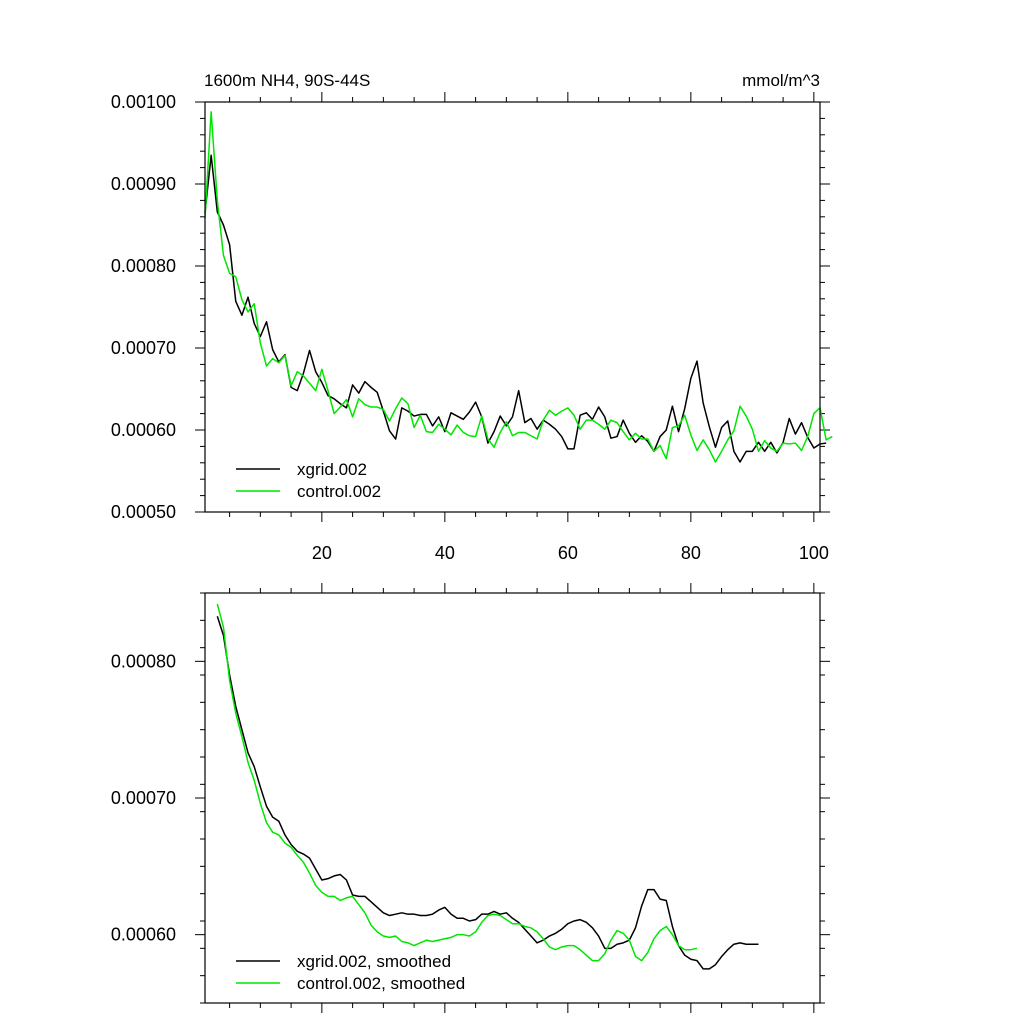 Image resolution: width=1024 pixels, height=1024 pixels. I want to click on top-x-tick-label: 40, so click(445, 553).